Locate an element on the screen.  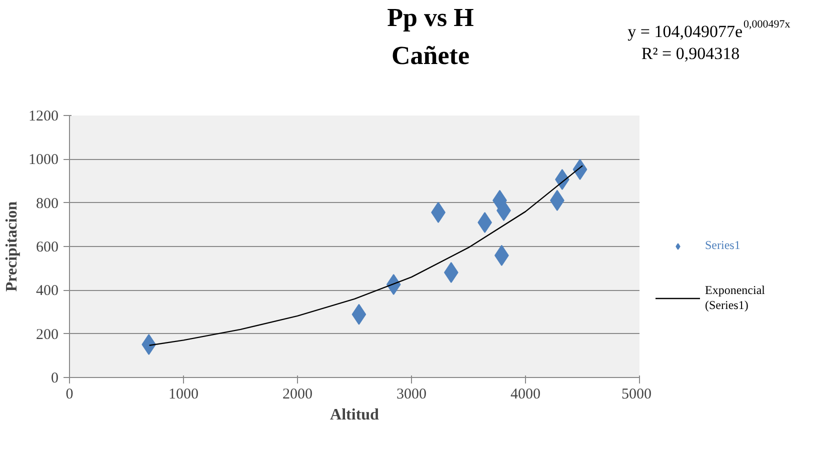
y-tick-label: 200 is located at coordinates (47, 334).